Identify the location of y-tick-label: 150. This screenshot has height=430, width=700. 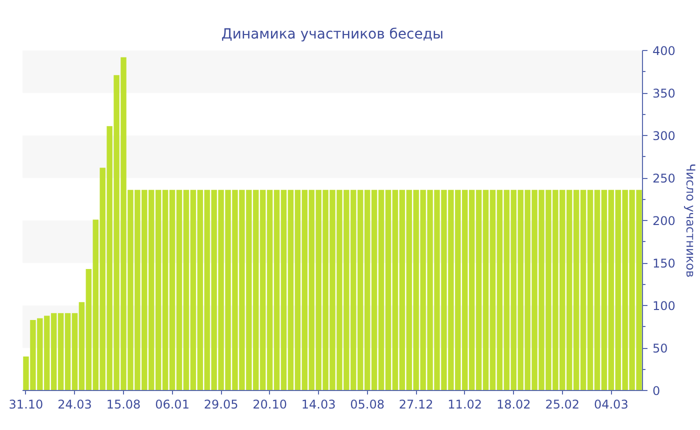
(664, 263).